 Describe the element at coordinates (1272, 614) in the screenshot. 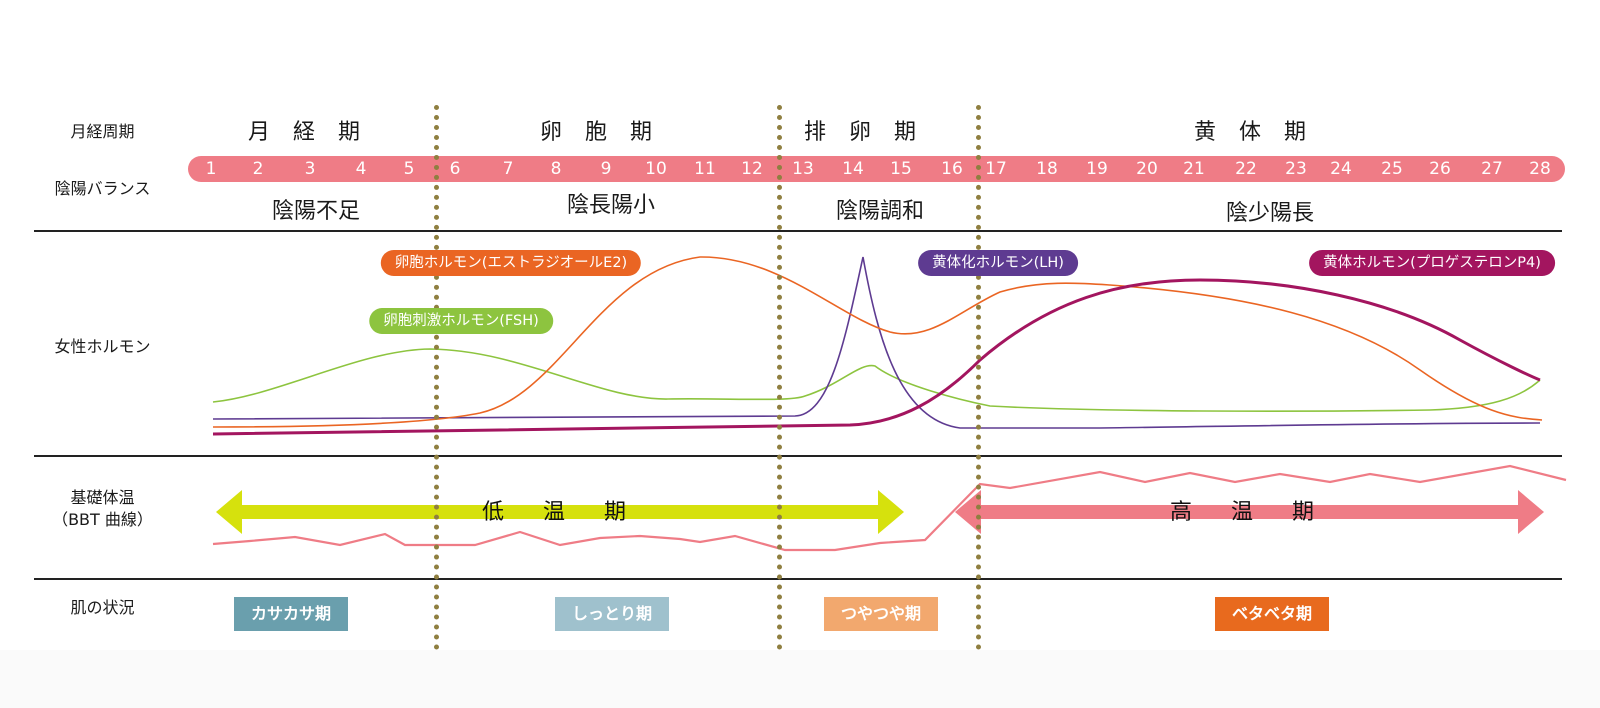

I see `skin-oily: ベタベタ期` at that location.